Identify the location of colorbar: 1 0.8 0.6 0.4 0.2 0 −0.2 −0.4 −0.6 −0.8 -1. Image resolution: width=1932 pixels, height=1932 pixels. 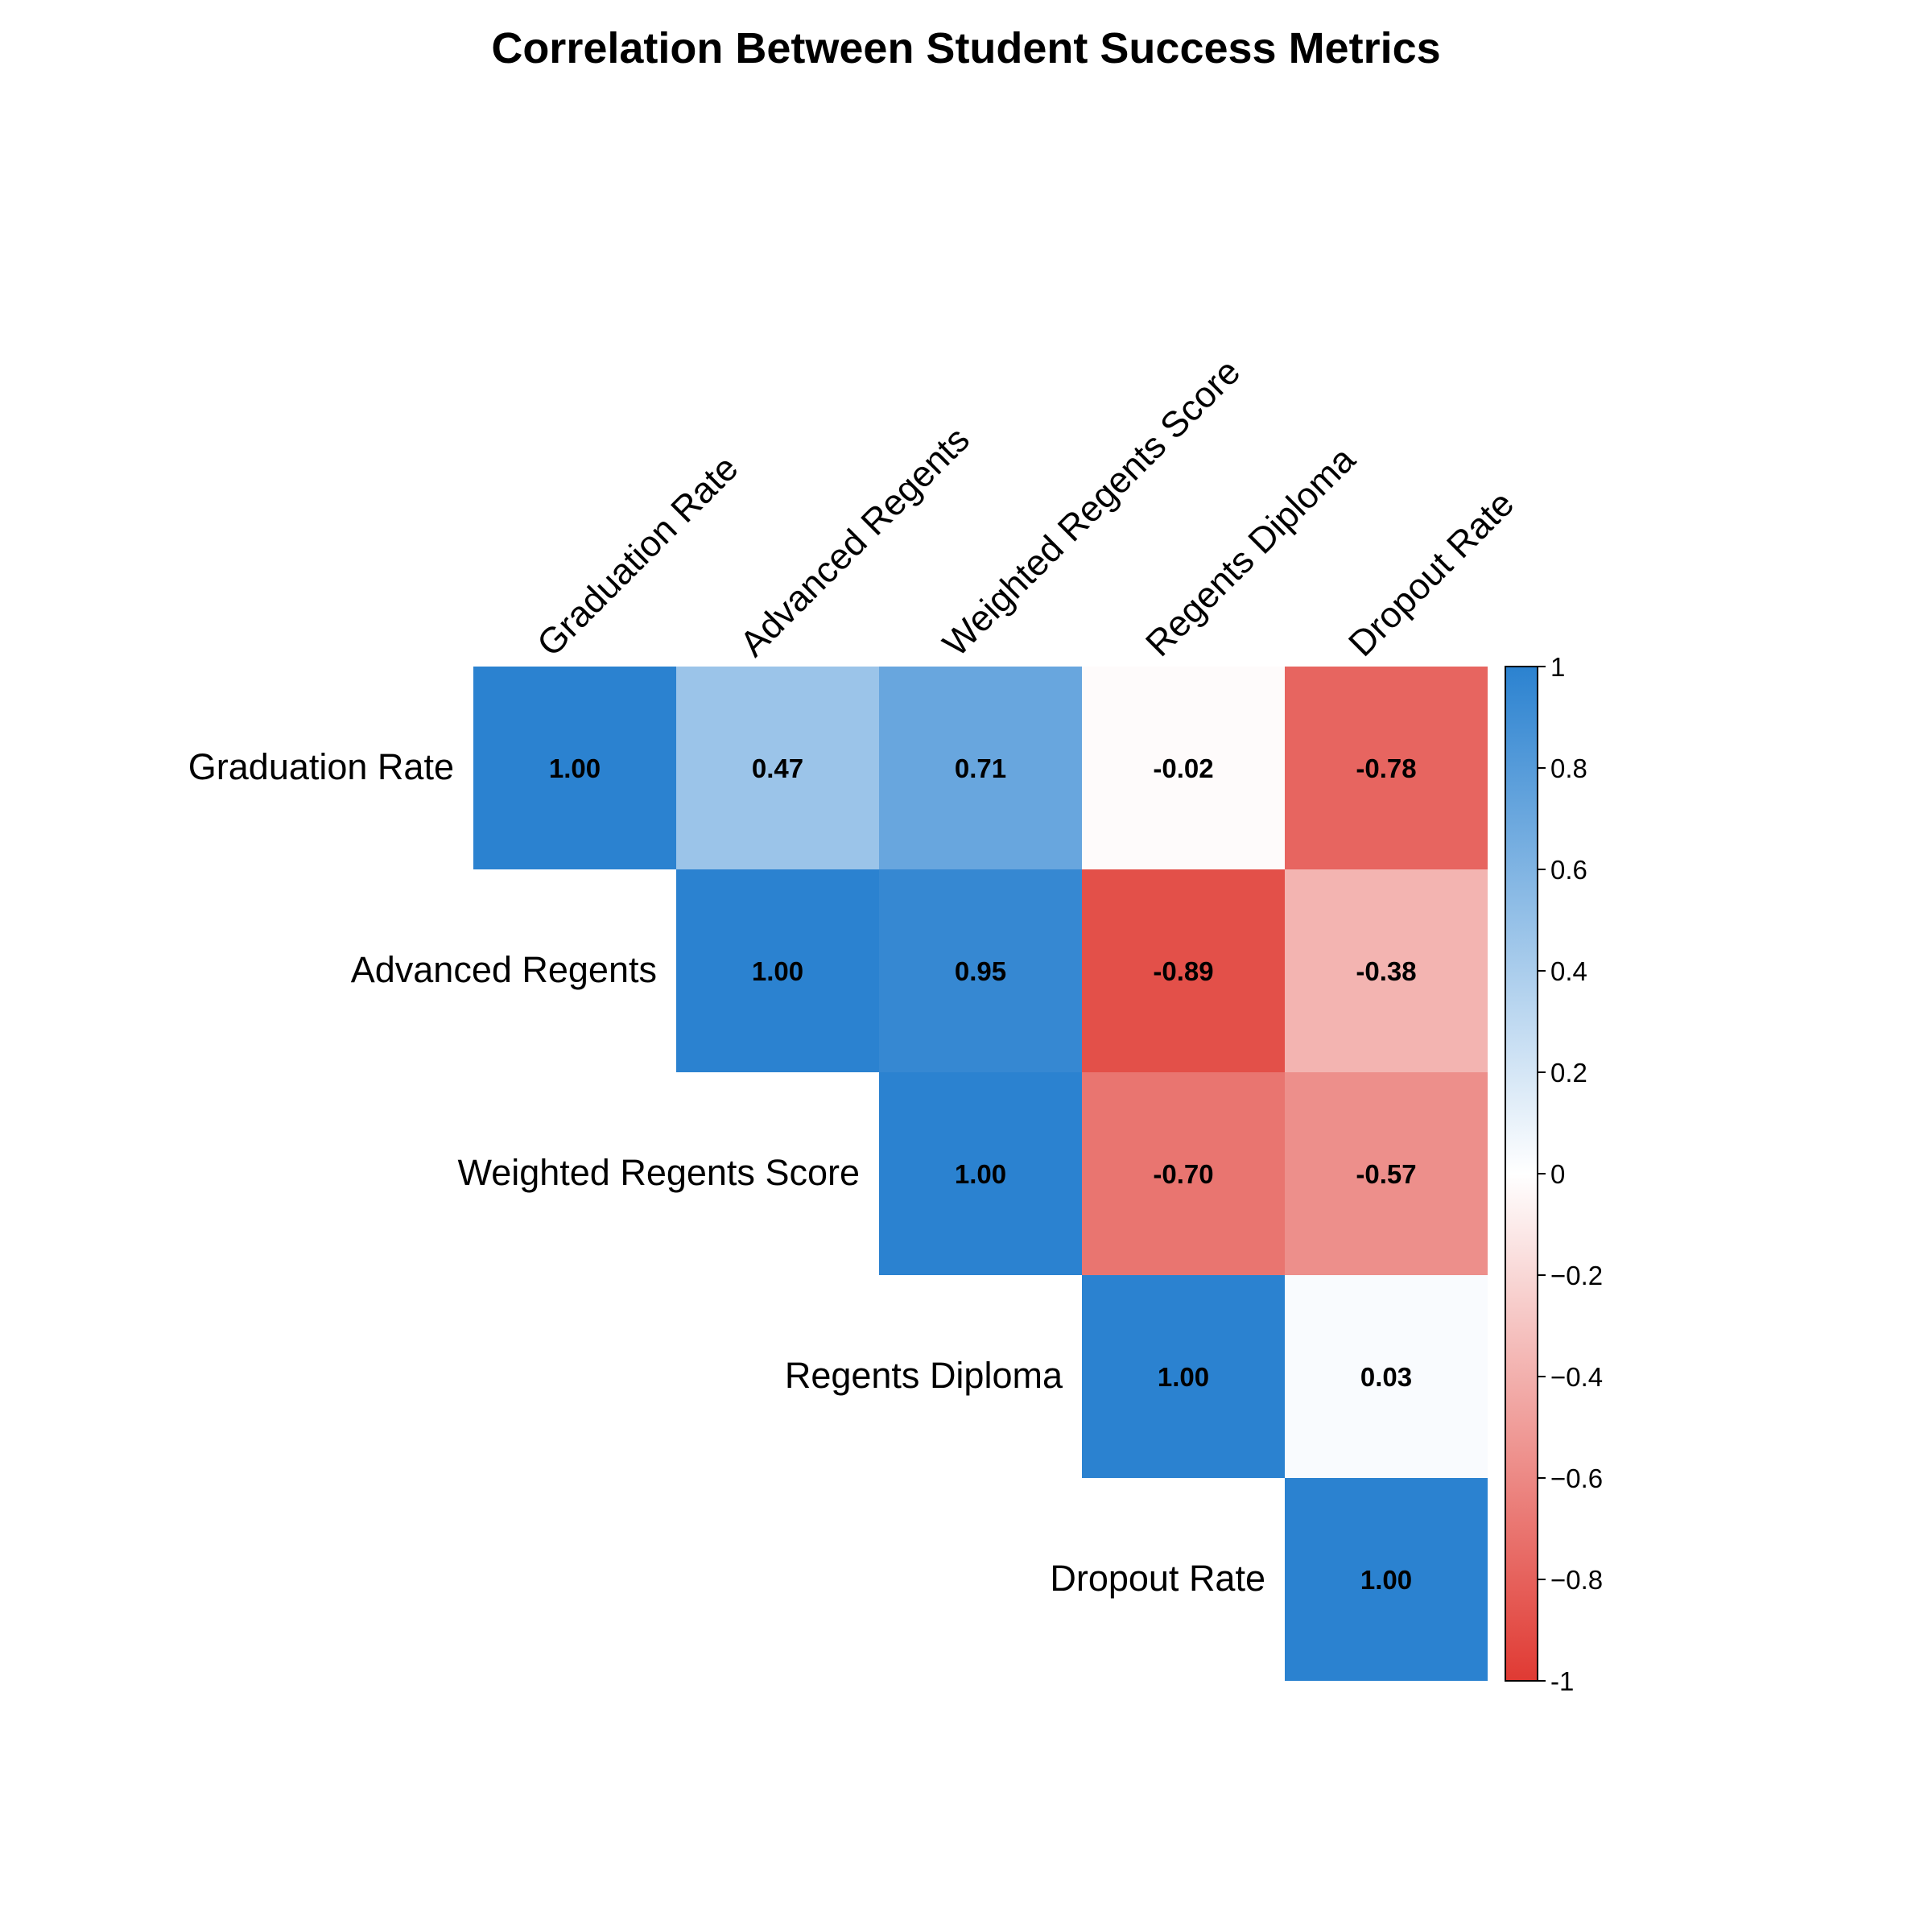
(1554, 1174).